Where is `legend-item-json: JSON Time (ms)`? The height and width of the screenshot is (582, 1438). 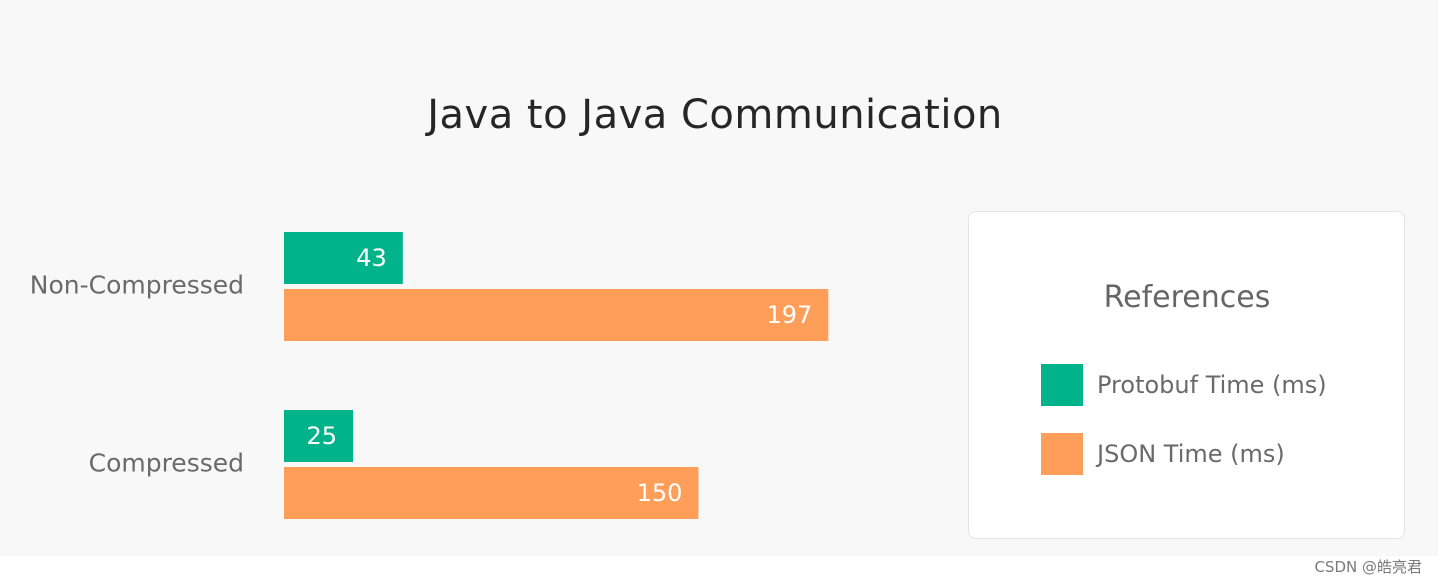
legend-item-json: JSON Time (ms) is located at coordinates (1163, 454).